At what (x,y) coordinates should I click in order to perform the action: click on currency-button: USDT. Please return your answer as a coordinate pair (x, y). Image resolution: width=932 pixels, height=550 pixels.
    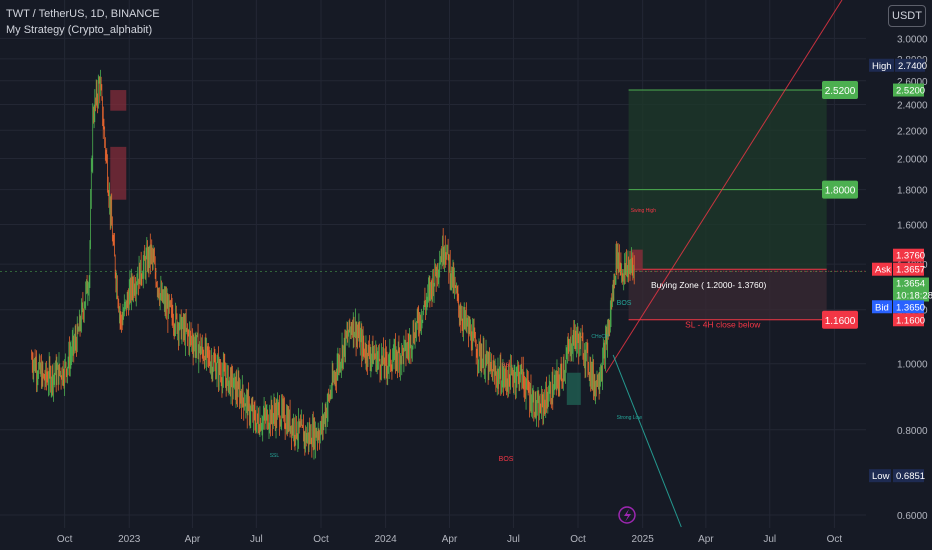
    Looking at the image, I should click on (907, 16).